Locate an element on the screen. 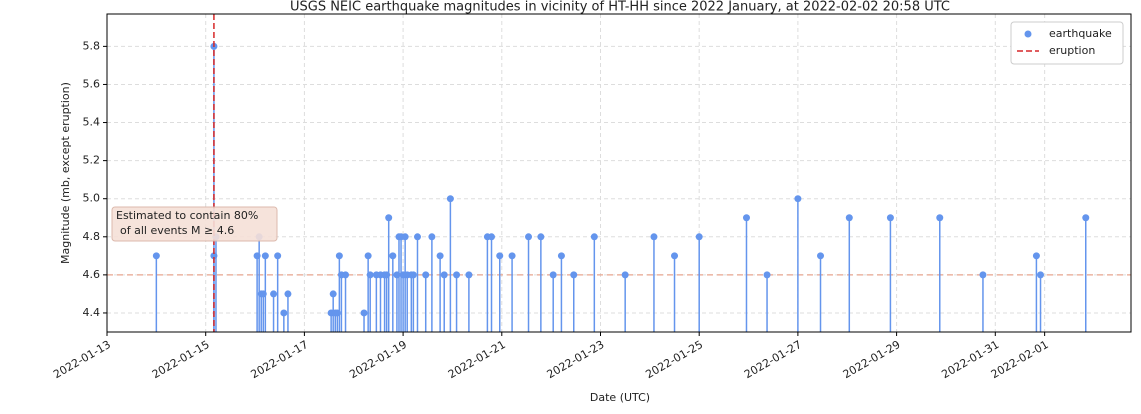 This screenshot has height=414, width=1141. legend-label: earthquake is located at coordinates (1080, 33).